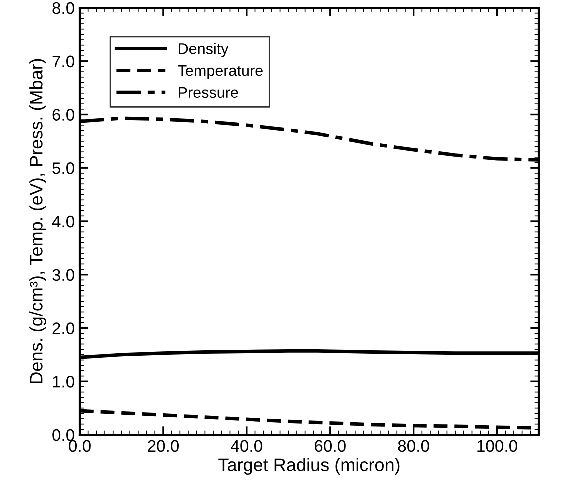  Describe the element at coordinates (80, 446) in the screenshot. I see `x-tick-label: 0.0` at that location.